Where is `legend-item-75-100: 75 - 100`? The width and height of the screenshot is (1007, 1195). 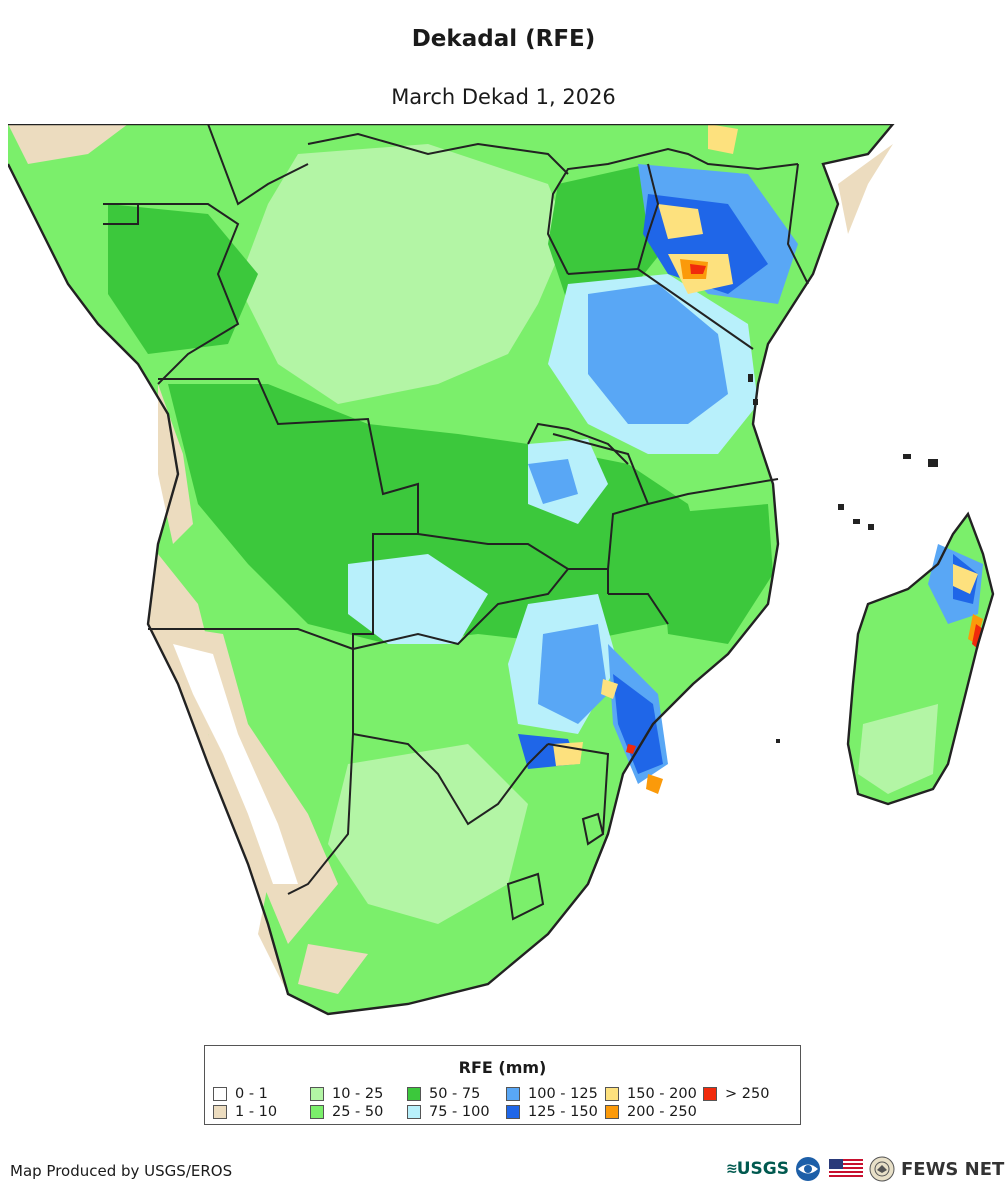
legend-item-75-100: 75 - 100 is located at coordinates (448, 1112).